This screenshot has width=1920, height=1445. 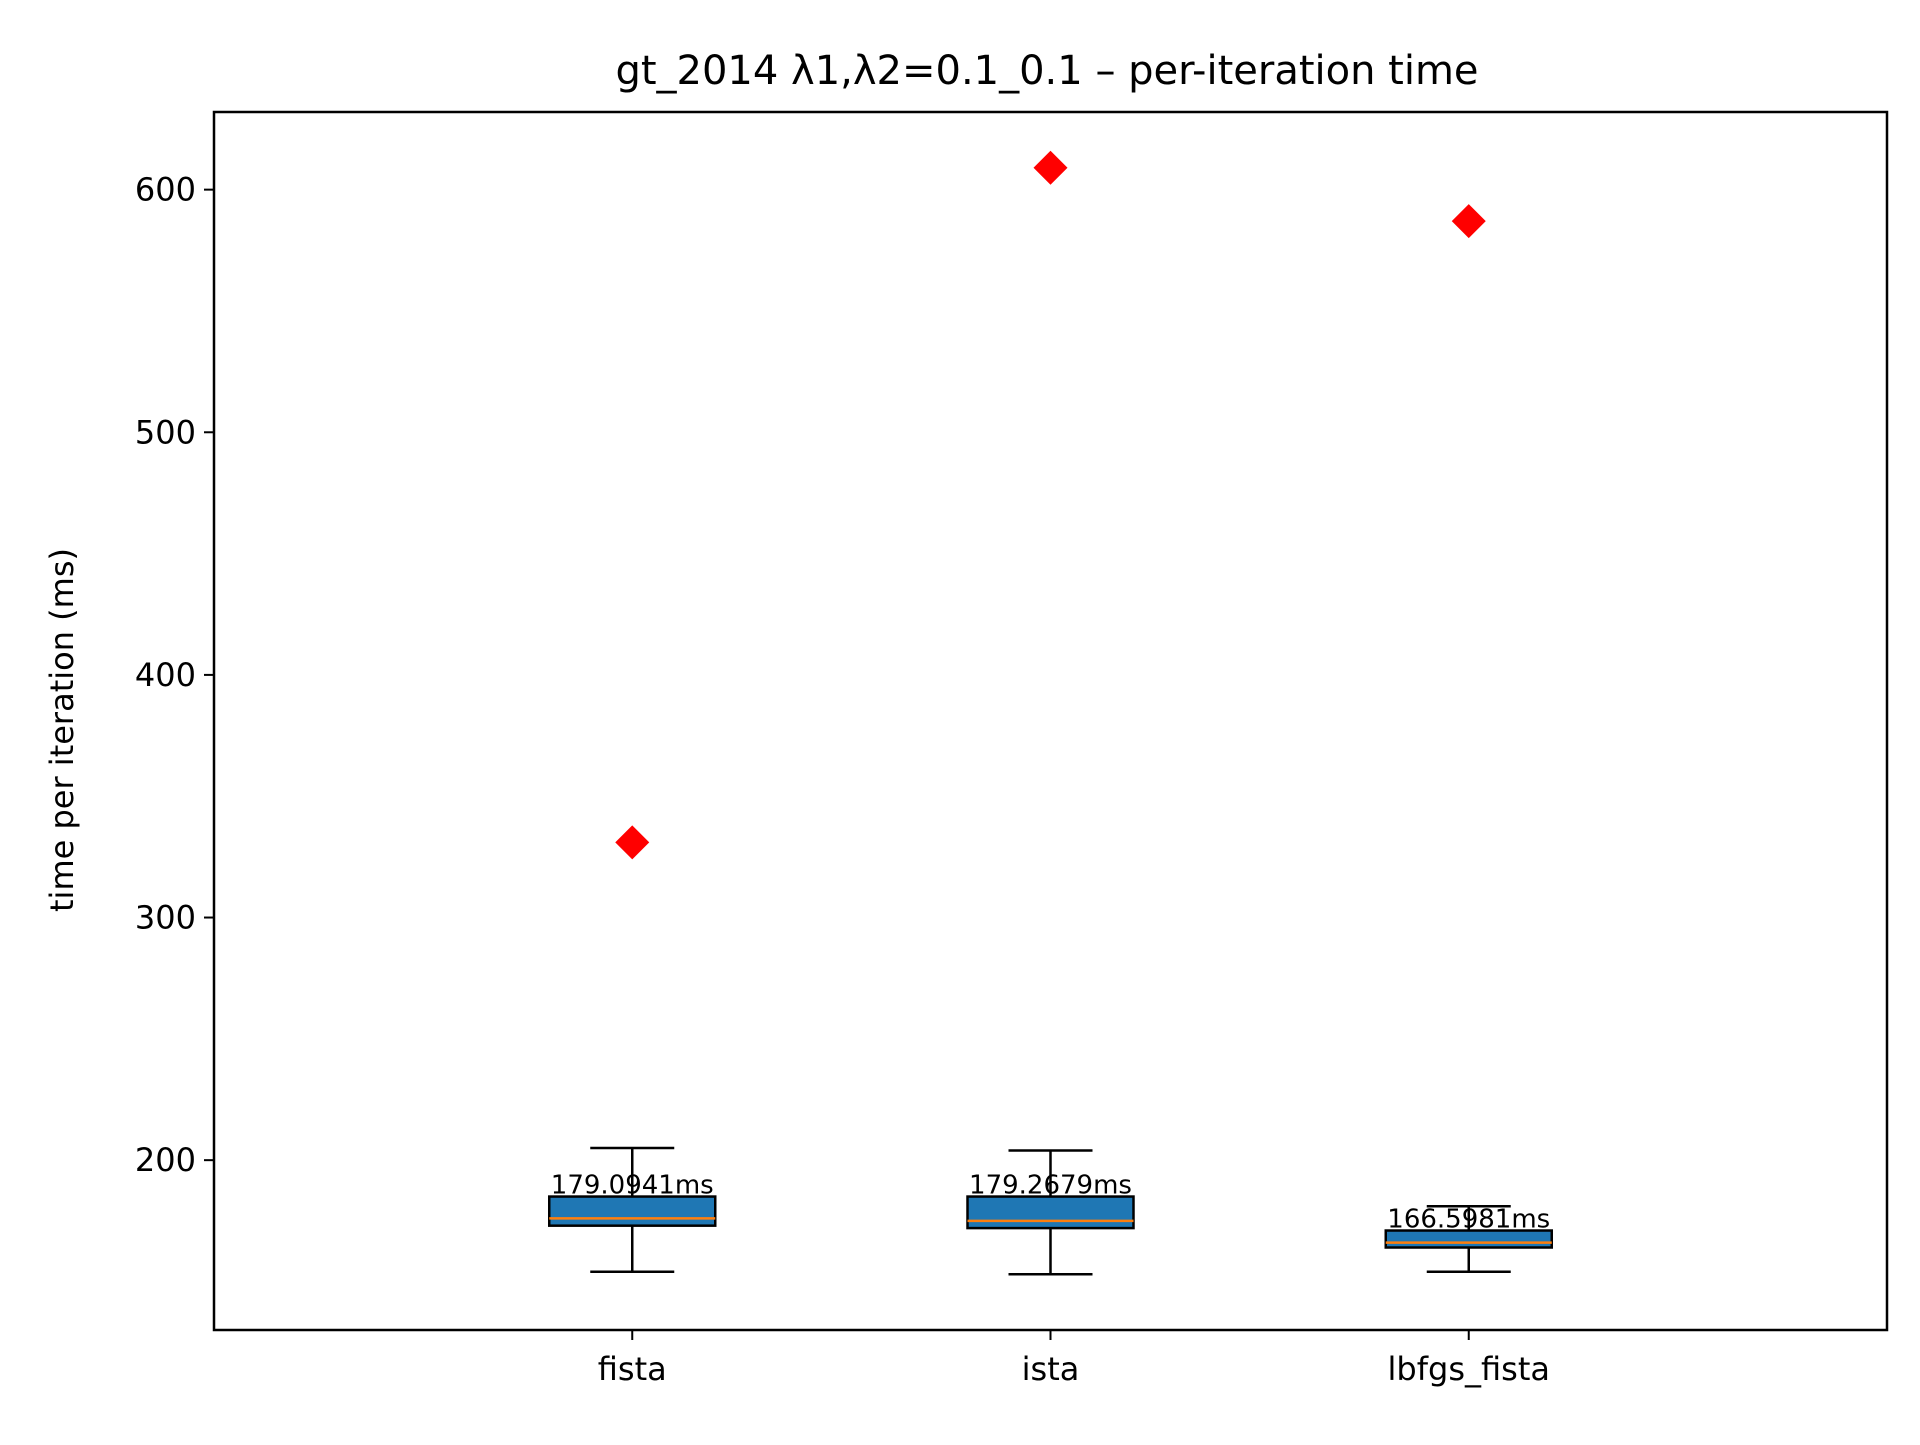 What do you see at coordinates (1050, 713) in the screenshot?
I see `box-ista: 179.2679ms` at bounding box center [1050, 713].